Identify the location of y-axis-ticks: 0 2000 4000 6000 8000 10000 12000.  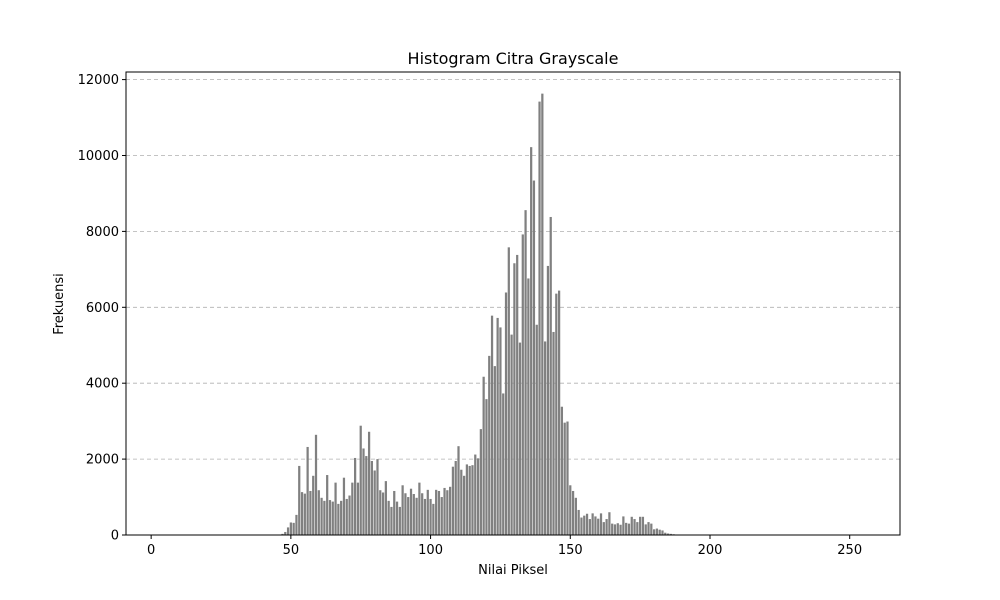
(102, 308).